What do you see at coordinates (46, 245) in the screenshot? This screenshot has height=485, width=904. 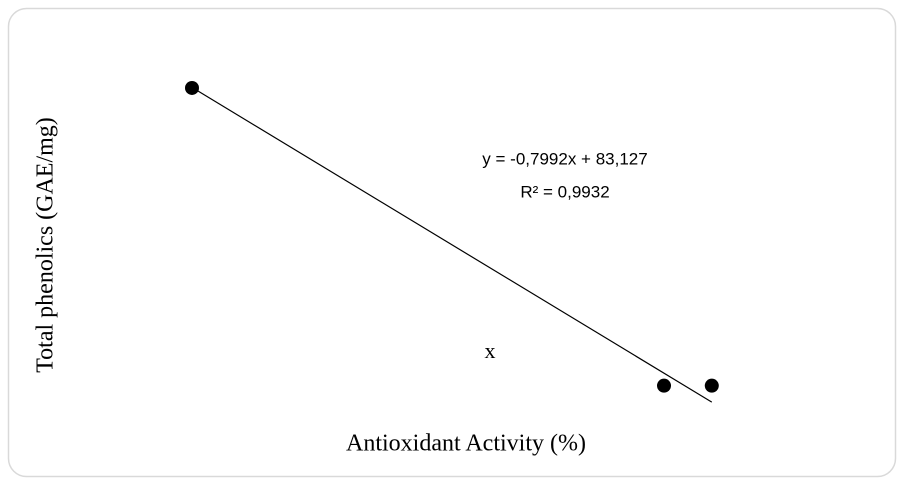 I see `y-axis-title: Total phenolics (GAE/mg)` at bounding box center [46, 245].